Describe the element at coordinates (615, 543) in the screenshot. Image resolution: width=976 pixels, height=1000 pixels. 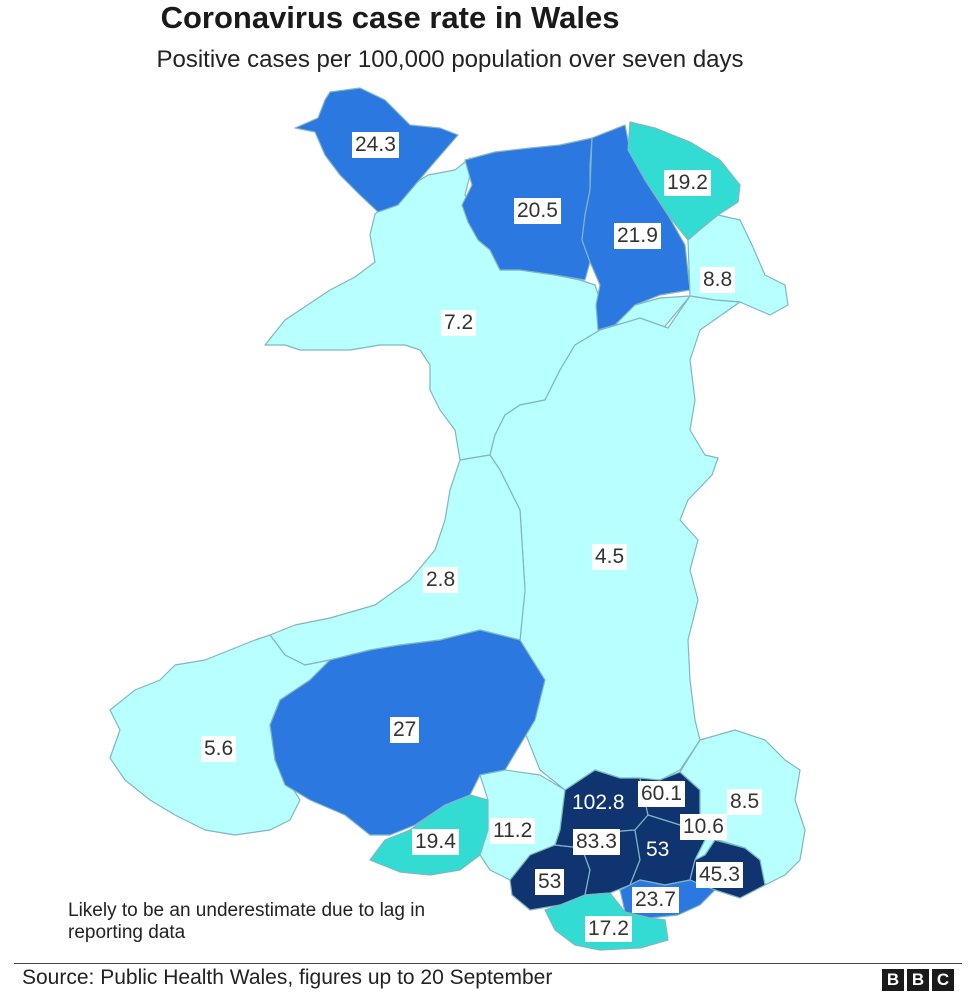
I see `region-powys` at that location.